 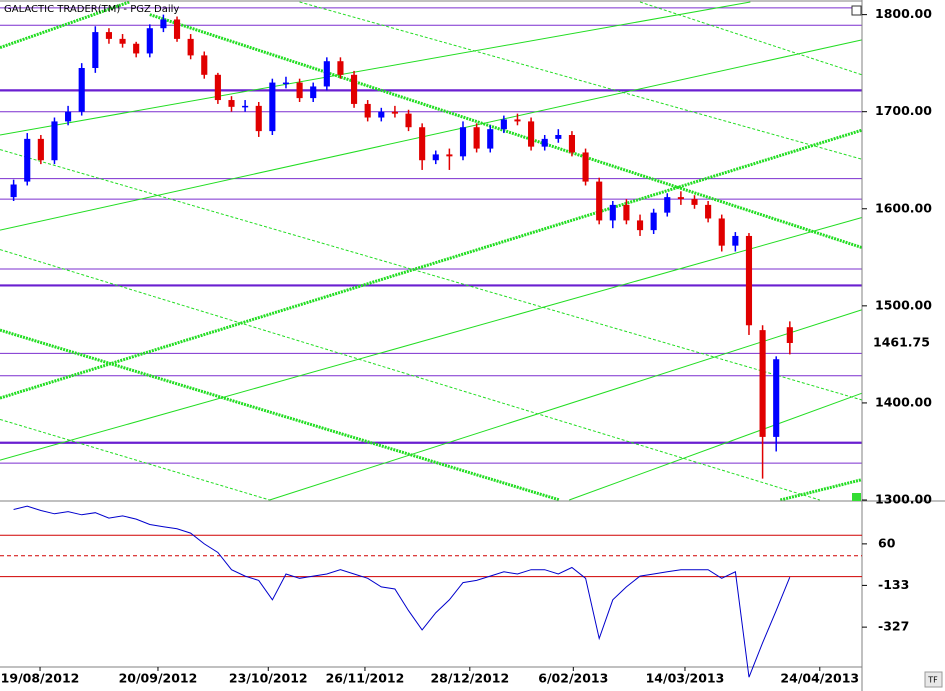 What do you see at coordinates (158, 678) in the screenshot?
I see `x-tick-label: 20/09/2012` at bounding box center [158, 678].